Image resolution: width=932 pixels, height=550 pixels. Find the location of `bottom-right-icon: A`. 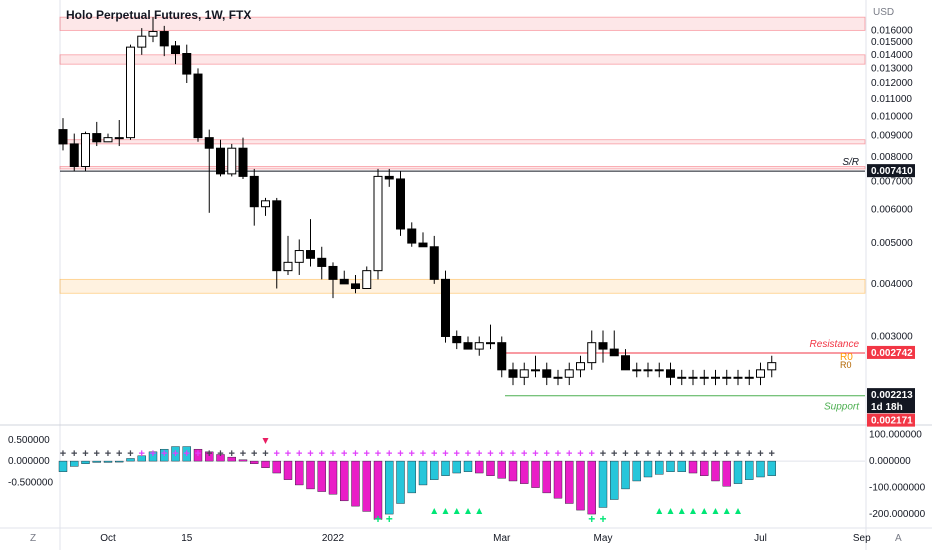

bottom-right-icon: A is located at coordinates (898, 538).